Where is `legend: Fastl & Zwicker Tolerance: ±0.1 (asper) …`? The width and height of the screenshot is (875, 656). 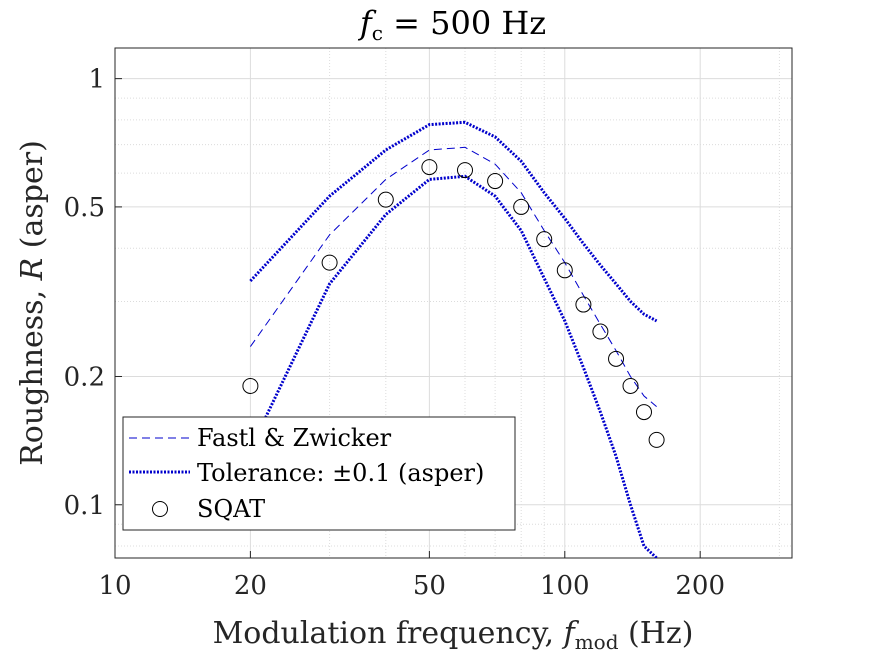
legend: Fastl & Zwicker Tolerance: ±0.1 (asper) … is located at coordinates (319, 473).